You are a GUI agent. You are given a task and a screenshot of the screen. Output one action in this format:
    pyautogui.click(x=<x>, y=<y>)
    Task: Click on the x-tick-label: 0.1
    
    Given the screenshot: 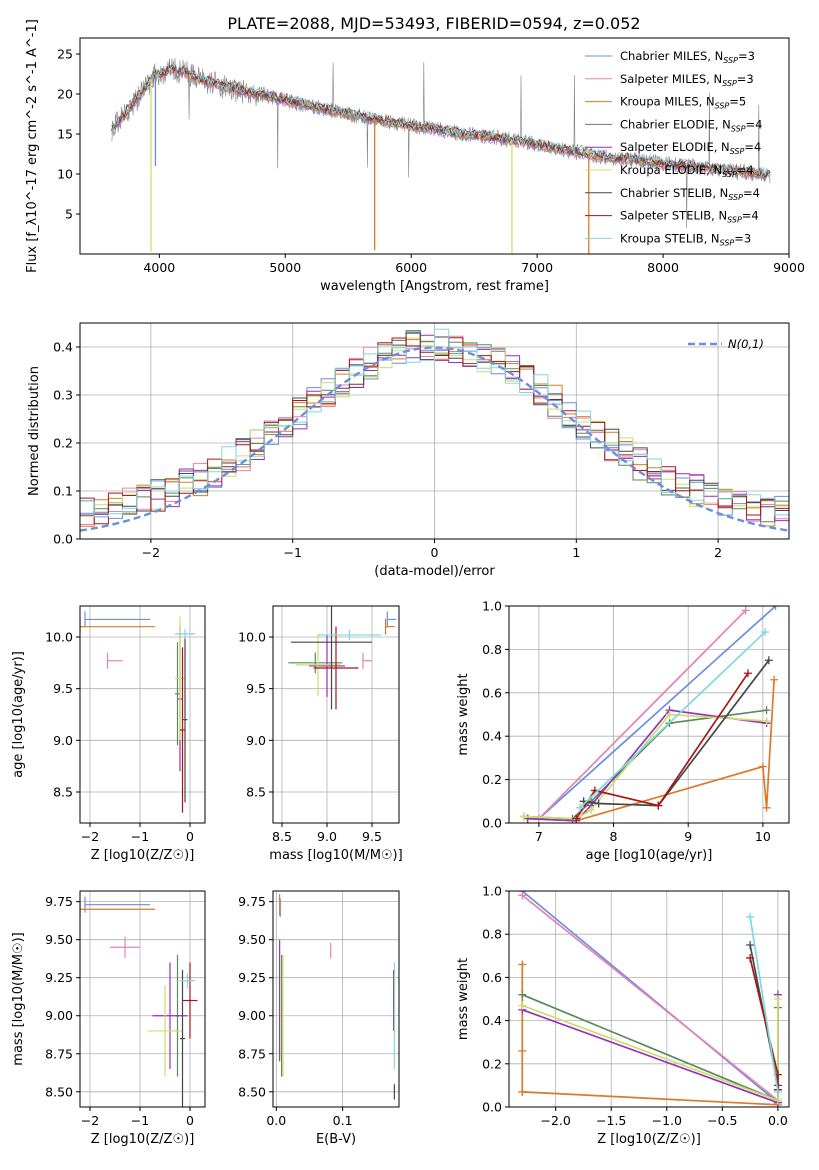 What is the action you would take?
    pyautogui.click(x=343, y=1120)
    